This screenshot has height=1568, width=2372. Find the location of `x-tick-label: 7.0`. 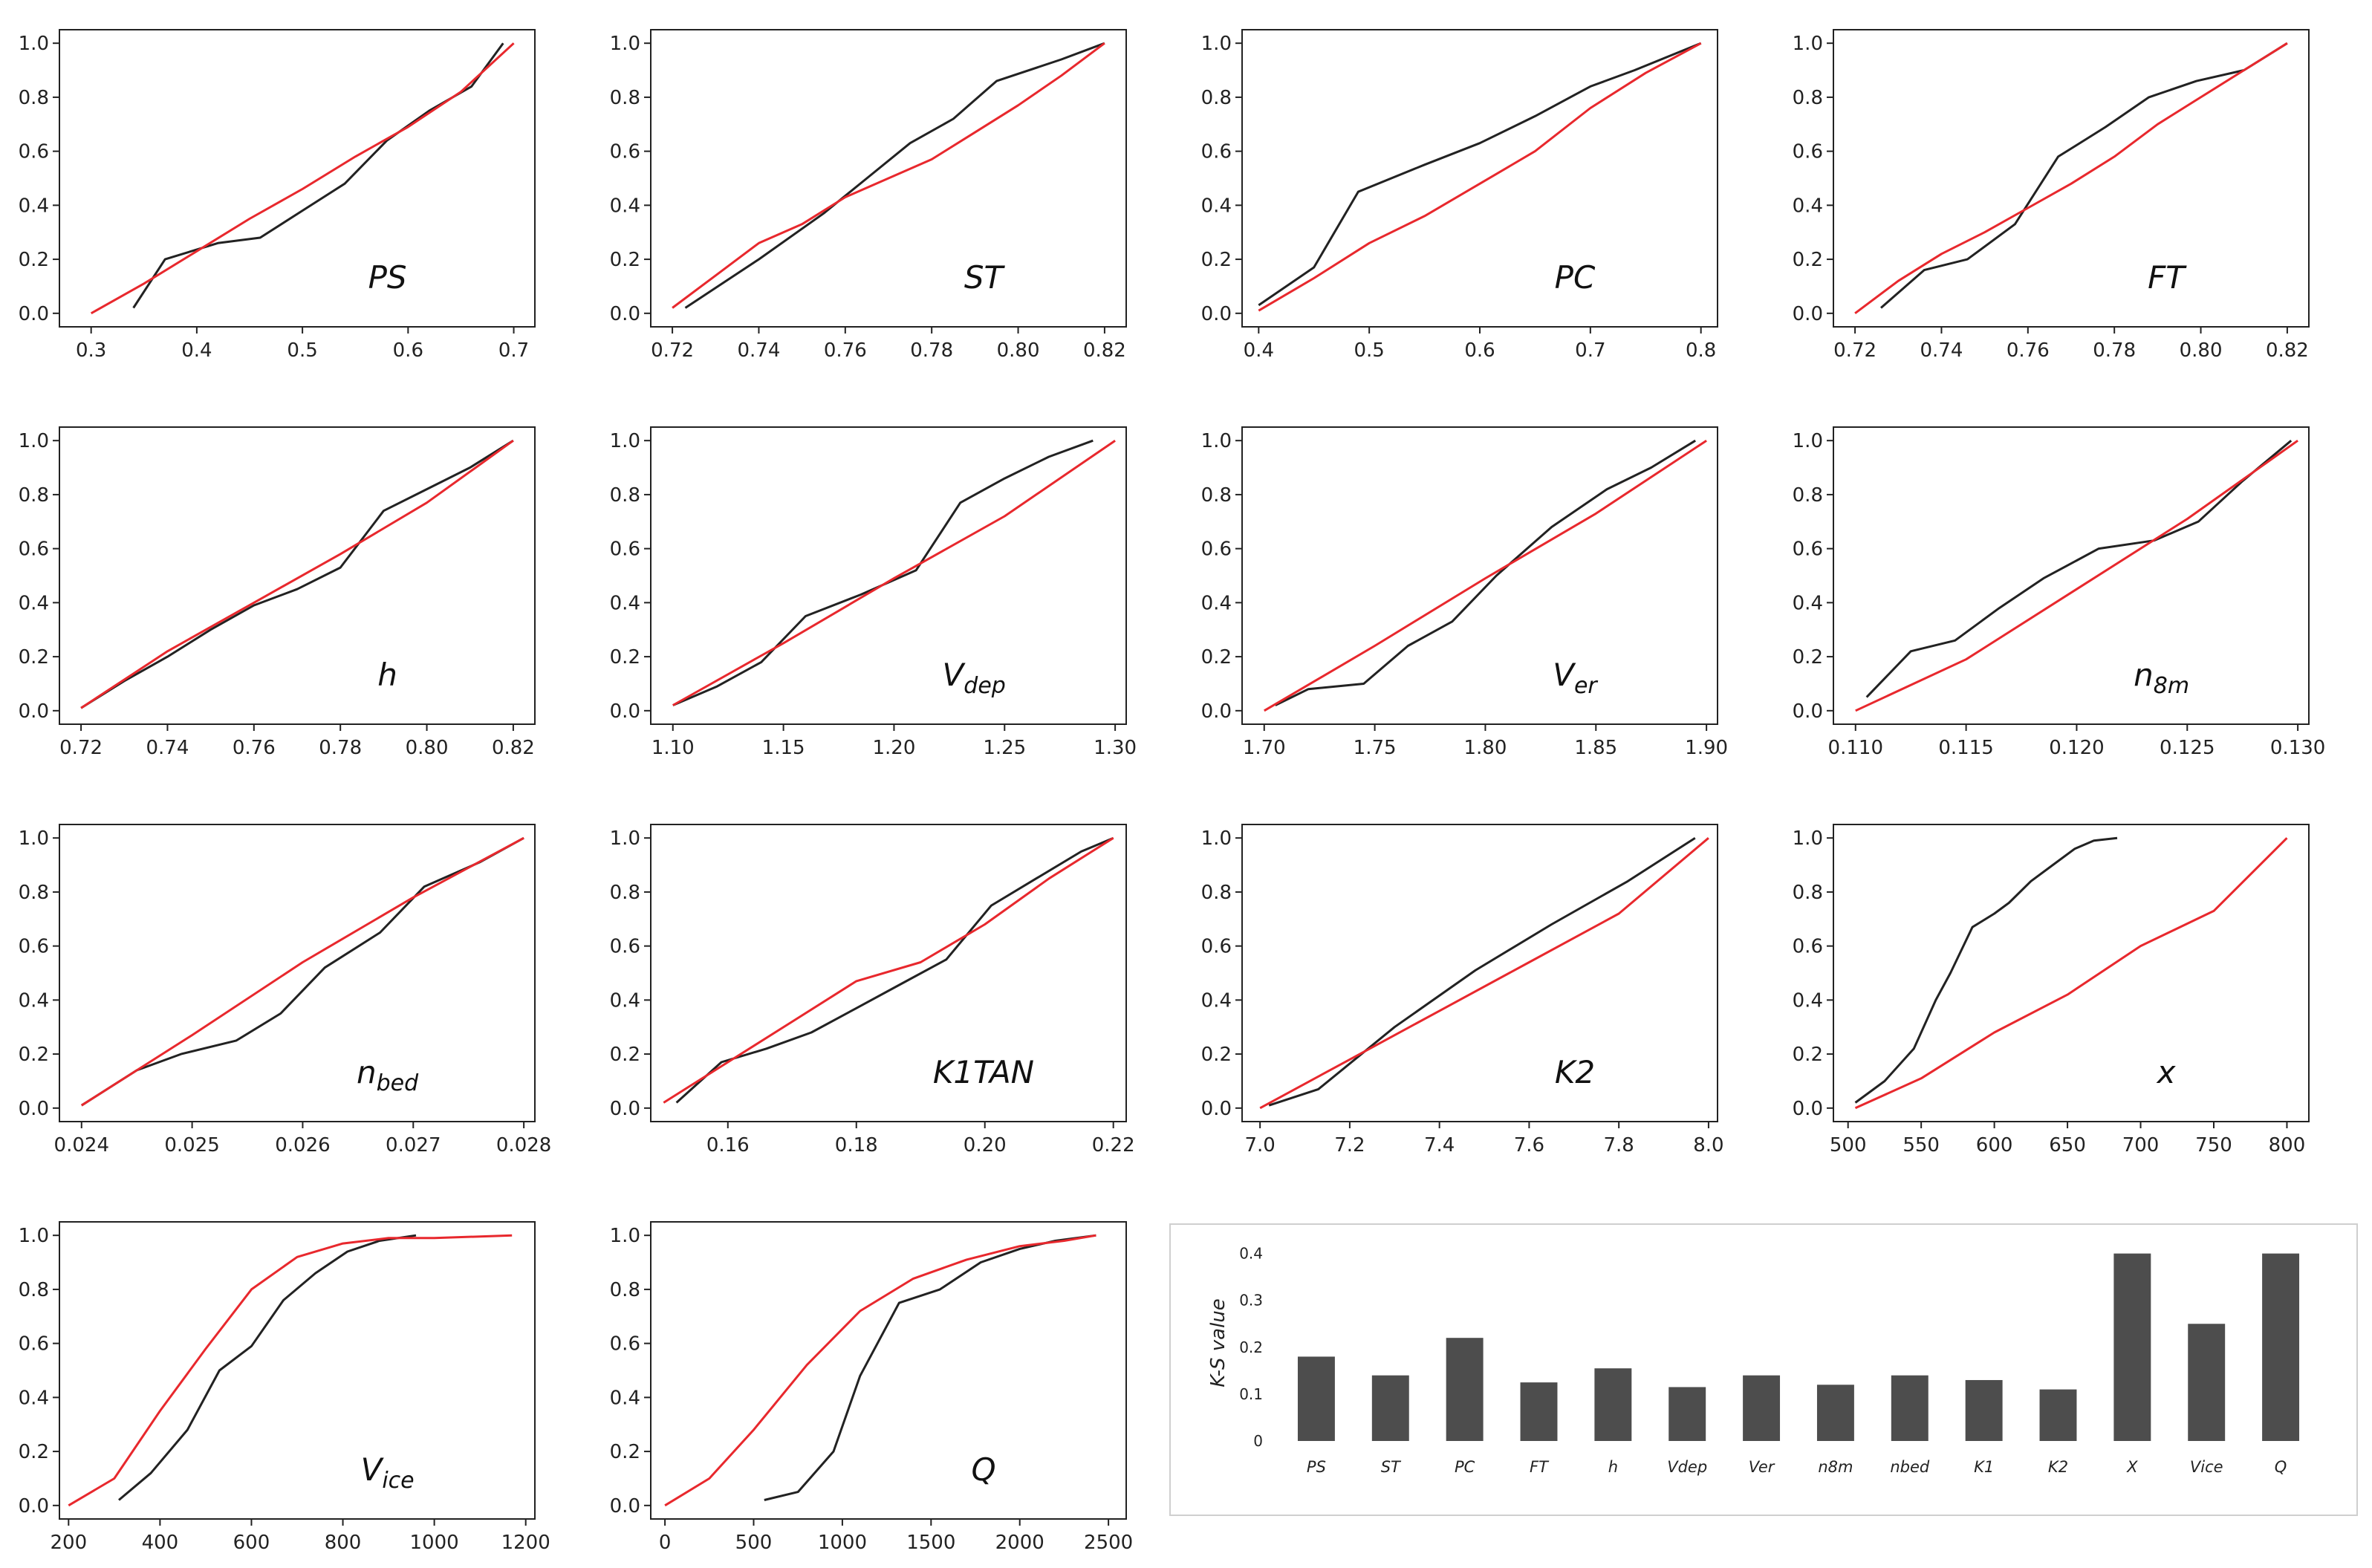

x-tick-label: 7.0 is located at coordinates (1260, 1146).